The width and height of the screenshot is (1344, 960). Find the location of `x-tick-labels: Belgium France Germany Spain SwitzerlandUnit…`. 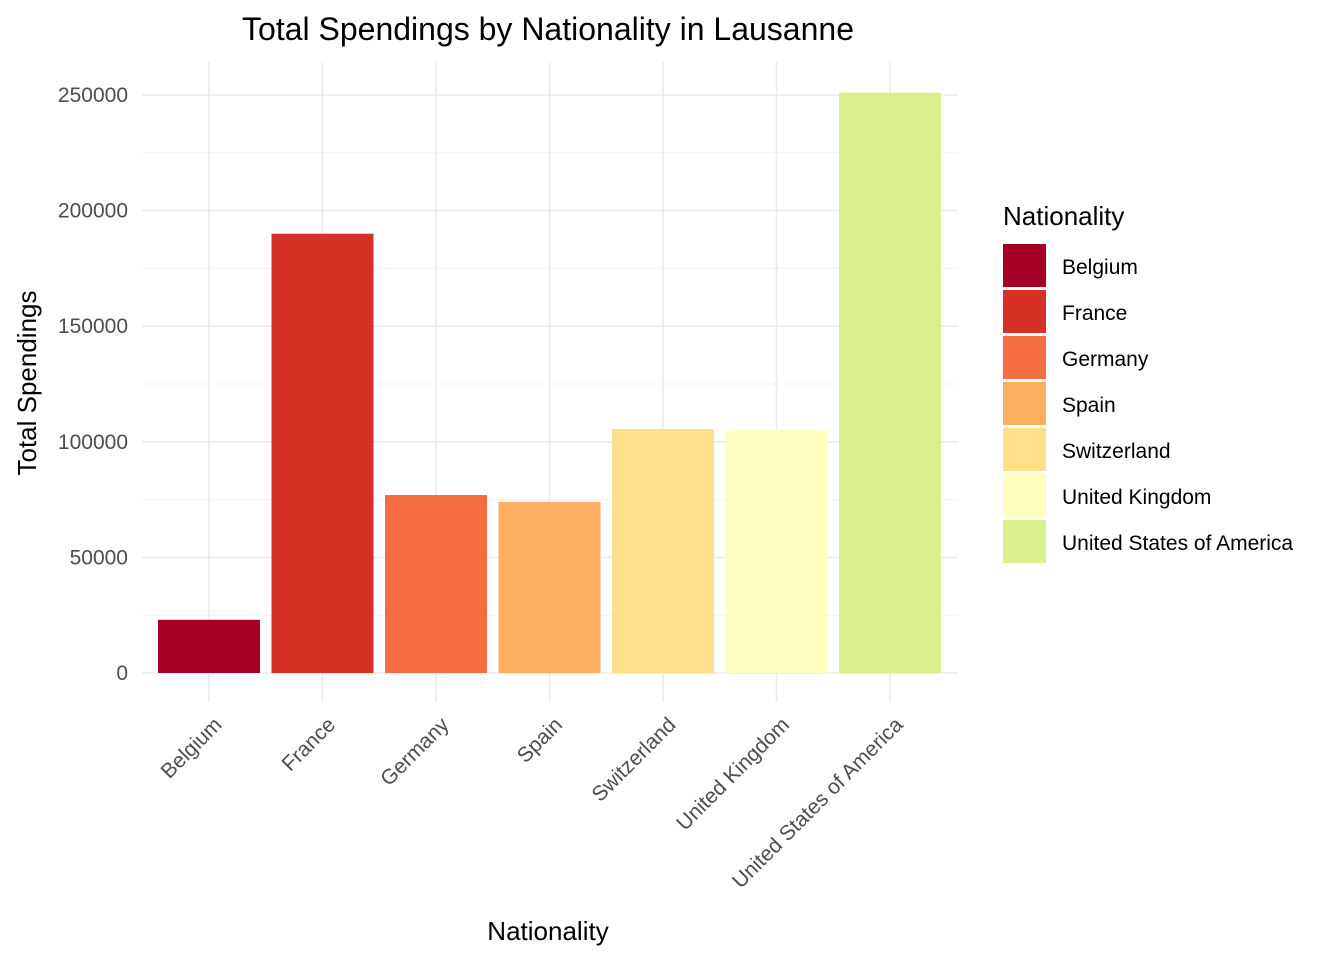

x-tick-labels: Belgium France Germany Spain SwitzerlandUnit… is located at coordinates (532, 803).